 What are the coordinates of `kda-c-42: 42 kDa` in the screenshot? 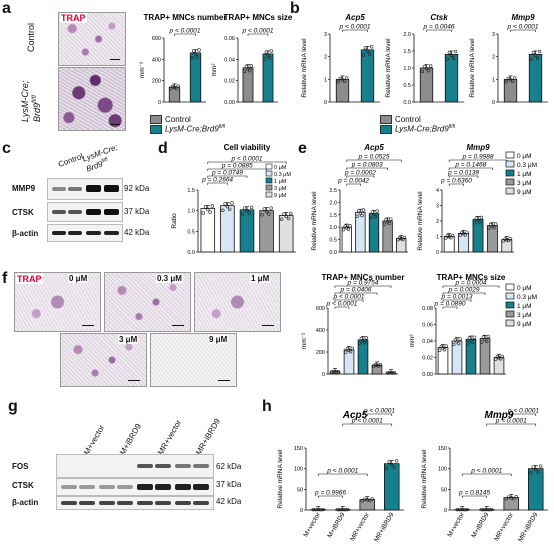 It's located at (137, 232).